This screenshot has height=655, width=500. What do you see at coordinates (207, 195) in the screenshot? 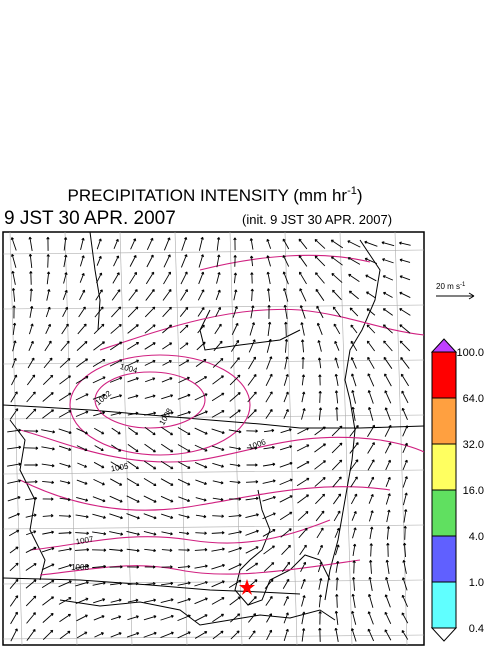
I see `title-text: PRECIPITATION INTENSITY (mm hr` at bounding box center [207, 195].